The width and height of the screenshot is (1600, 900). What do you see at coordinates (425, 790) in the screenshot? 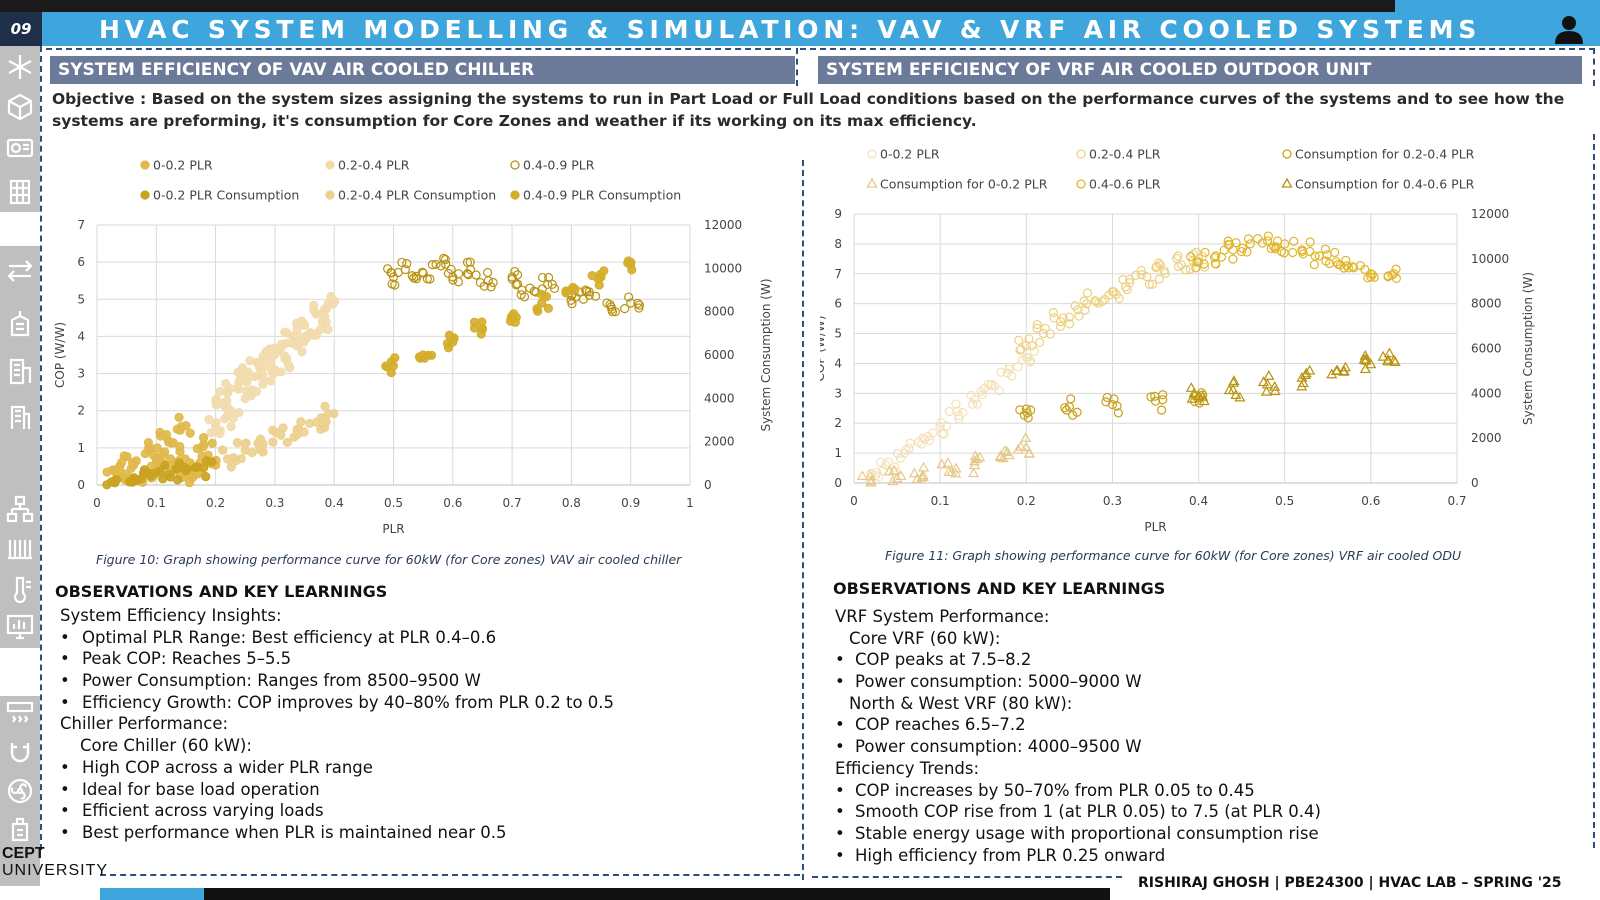
I see `observation-line: • Ideal for base load operation` at bounding box center [425, 790].